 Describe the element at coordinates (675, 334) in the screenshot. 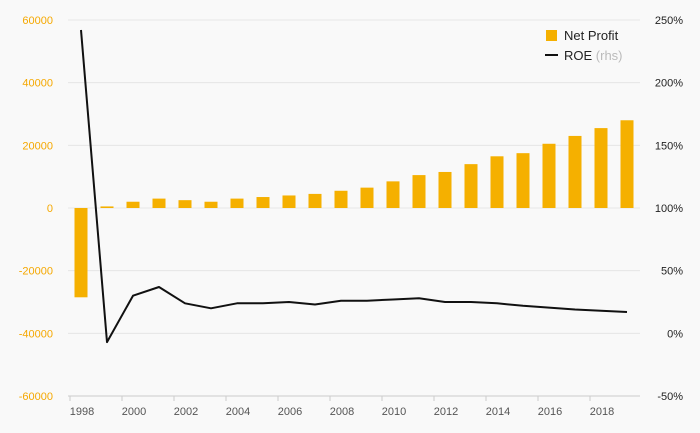

I see `right-tick-label: 0%` at that location.